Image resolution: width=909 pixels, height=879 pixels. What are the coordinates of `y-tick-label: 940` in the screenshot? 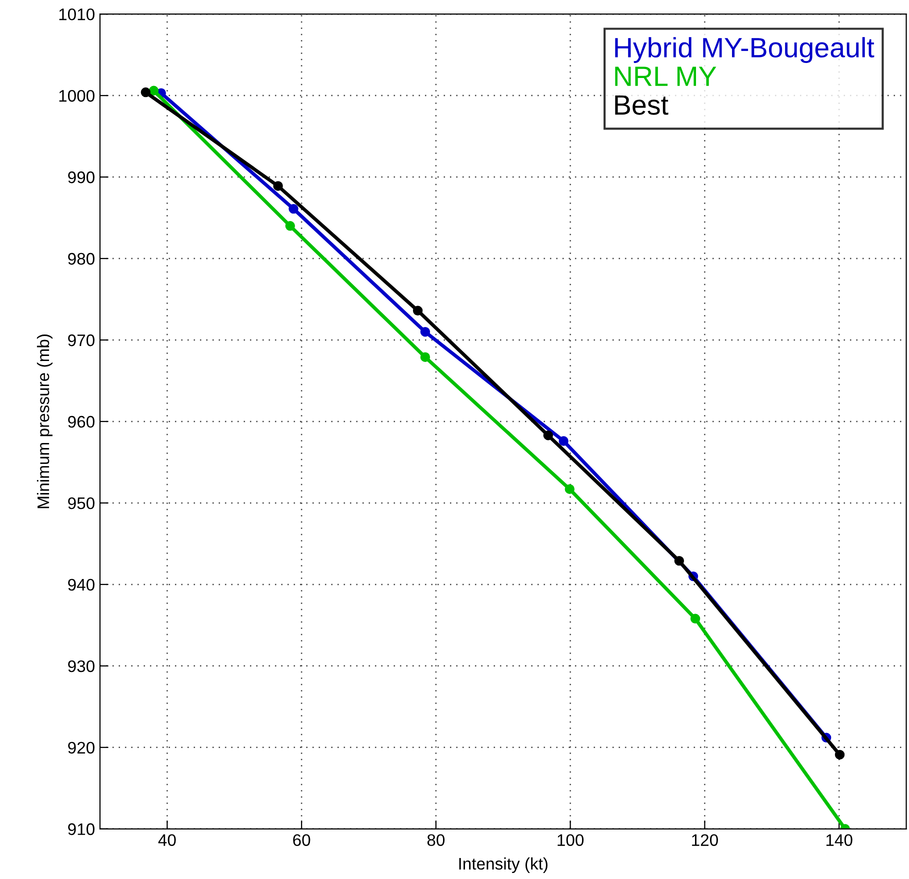 It's located at (81, 584).